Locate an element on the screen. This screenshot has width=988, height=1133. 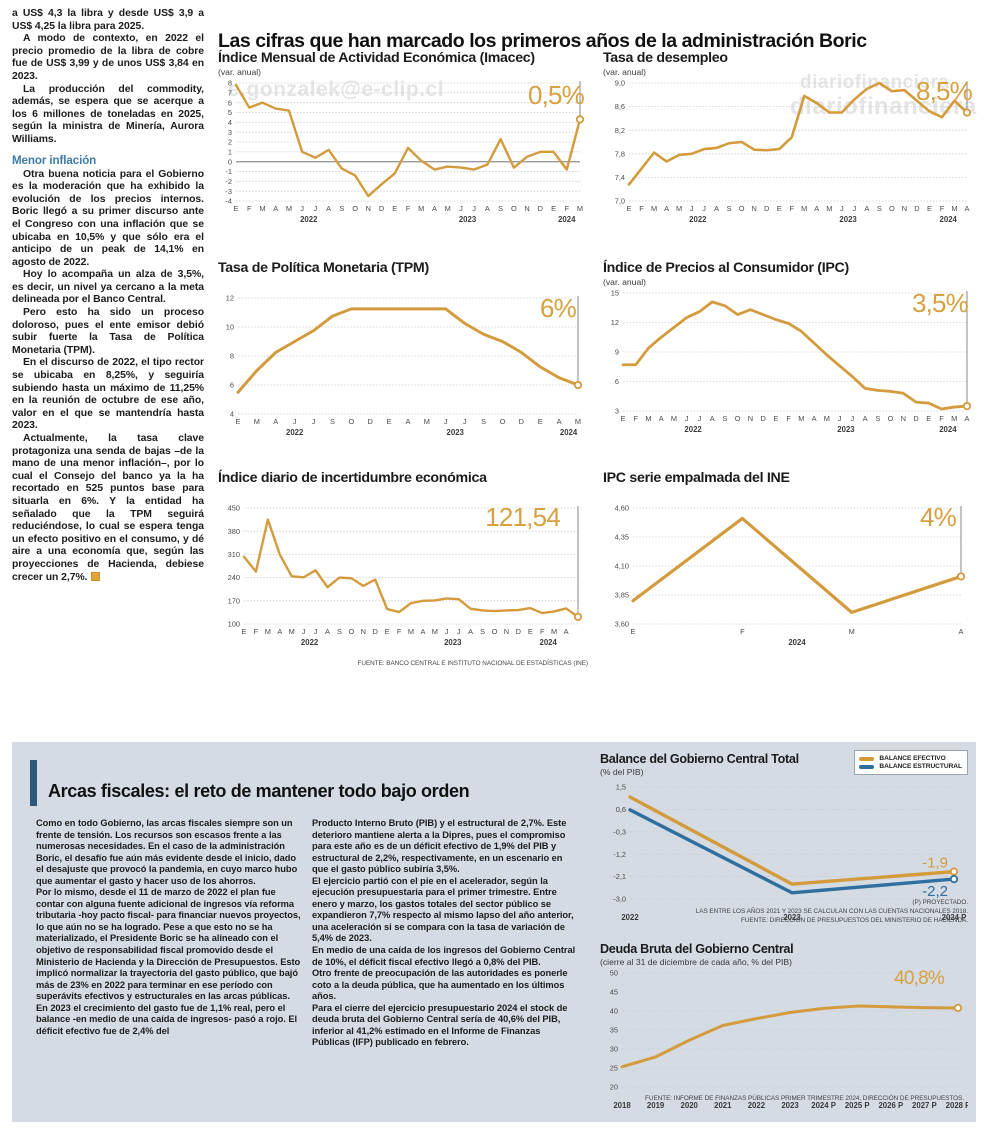
svg-text: 35 is located at coordinates (614, 1030).